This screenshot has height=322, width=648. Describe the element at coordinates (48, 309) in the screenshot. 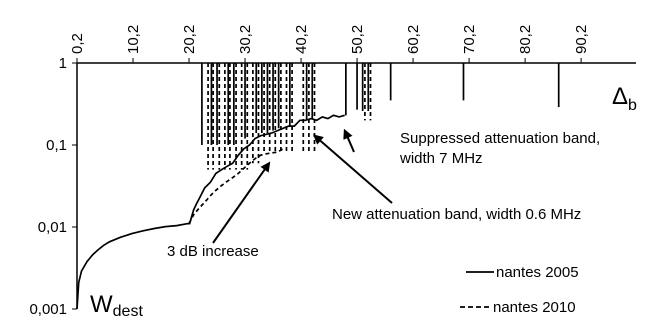

I see `y-tick-label: 0,001` at that location.